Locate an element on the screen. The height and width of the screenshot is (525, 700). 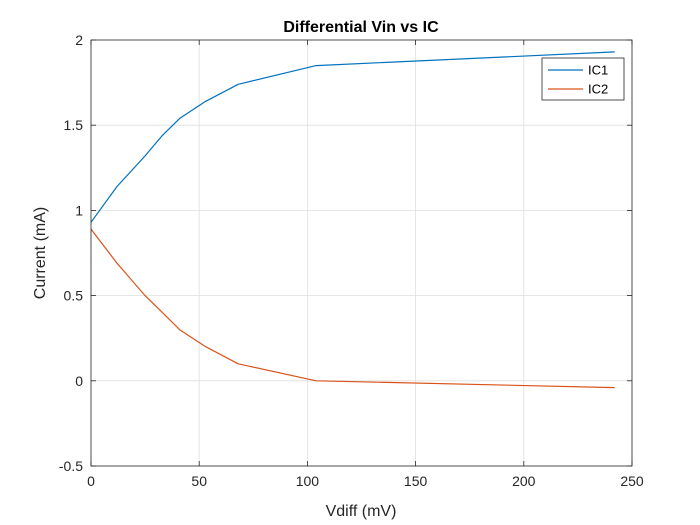
y-tick-label: 2 is located at coordinates (79, 40).